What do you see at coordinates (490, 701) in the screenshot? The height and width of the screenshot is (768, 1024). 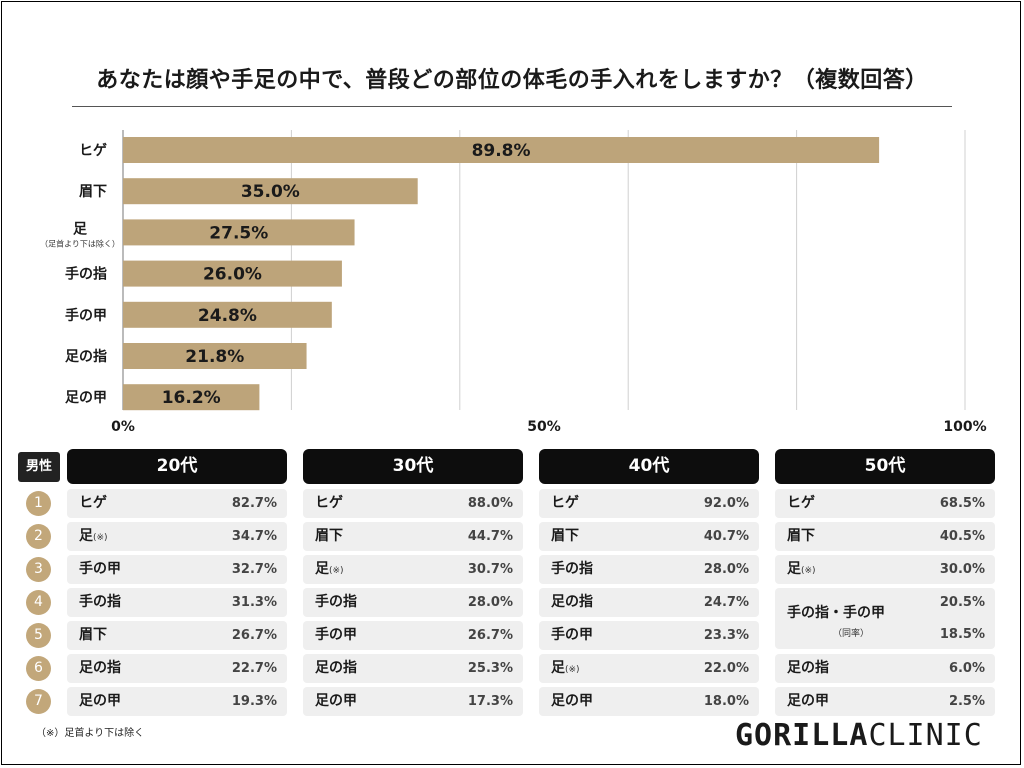 I see `cell-value: 17.3%` at bounding box center [490, 701].